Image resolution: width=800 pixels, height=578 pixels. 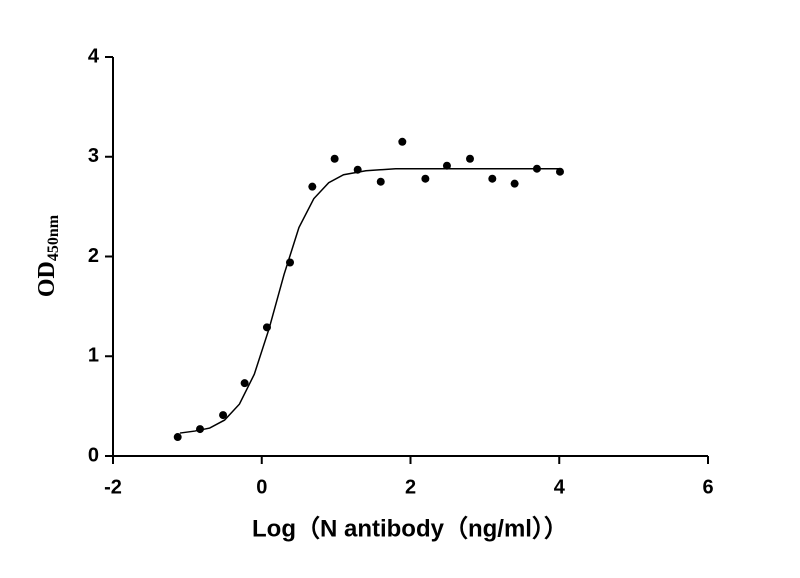 I want to click on y-tick-label: 1, so click(x=93, y=356).